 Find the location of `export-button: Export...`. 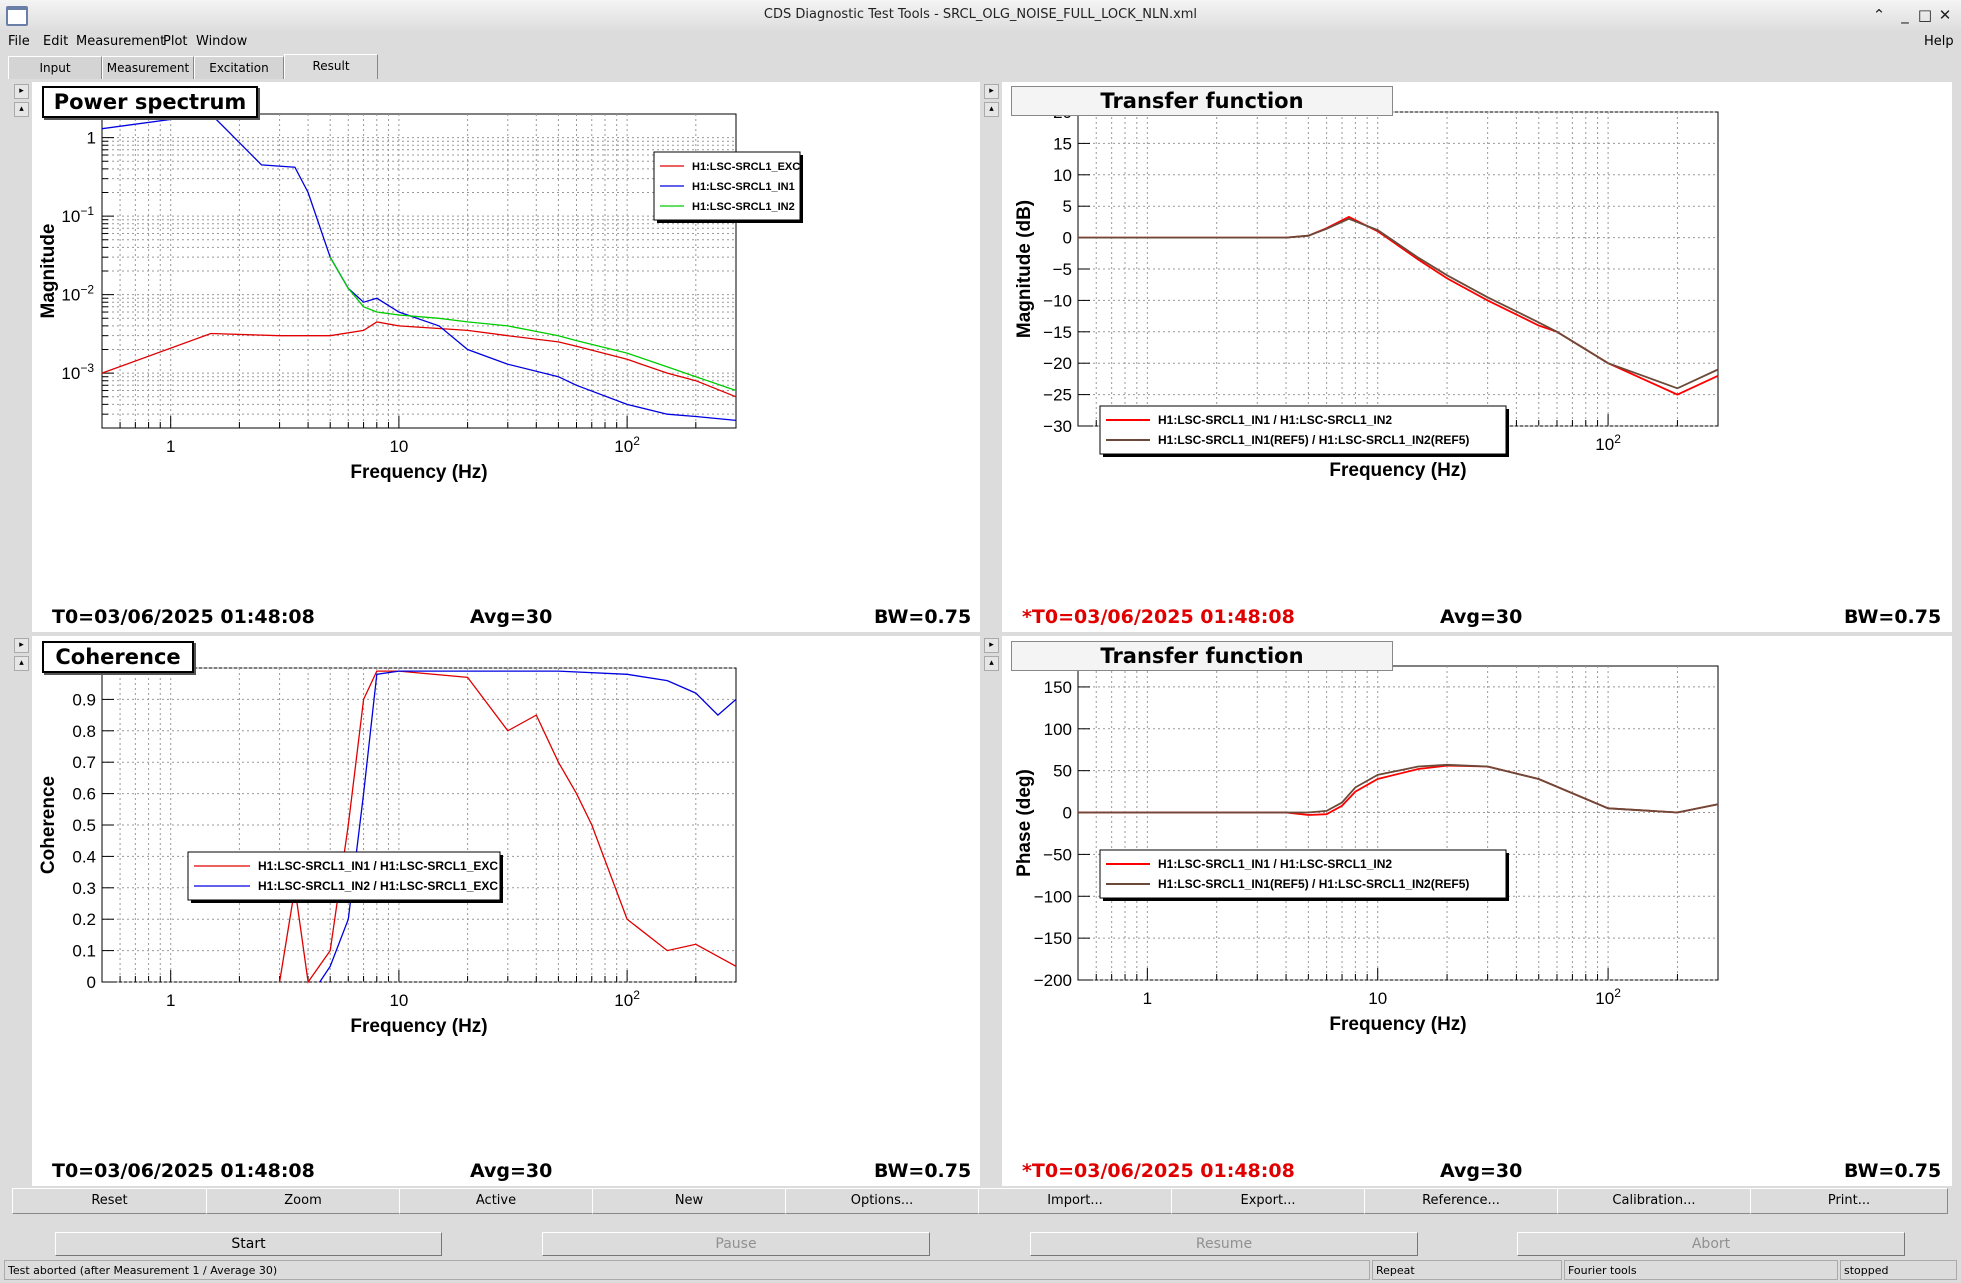

export-button: Export... is located at coordinates (1268, 1201).